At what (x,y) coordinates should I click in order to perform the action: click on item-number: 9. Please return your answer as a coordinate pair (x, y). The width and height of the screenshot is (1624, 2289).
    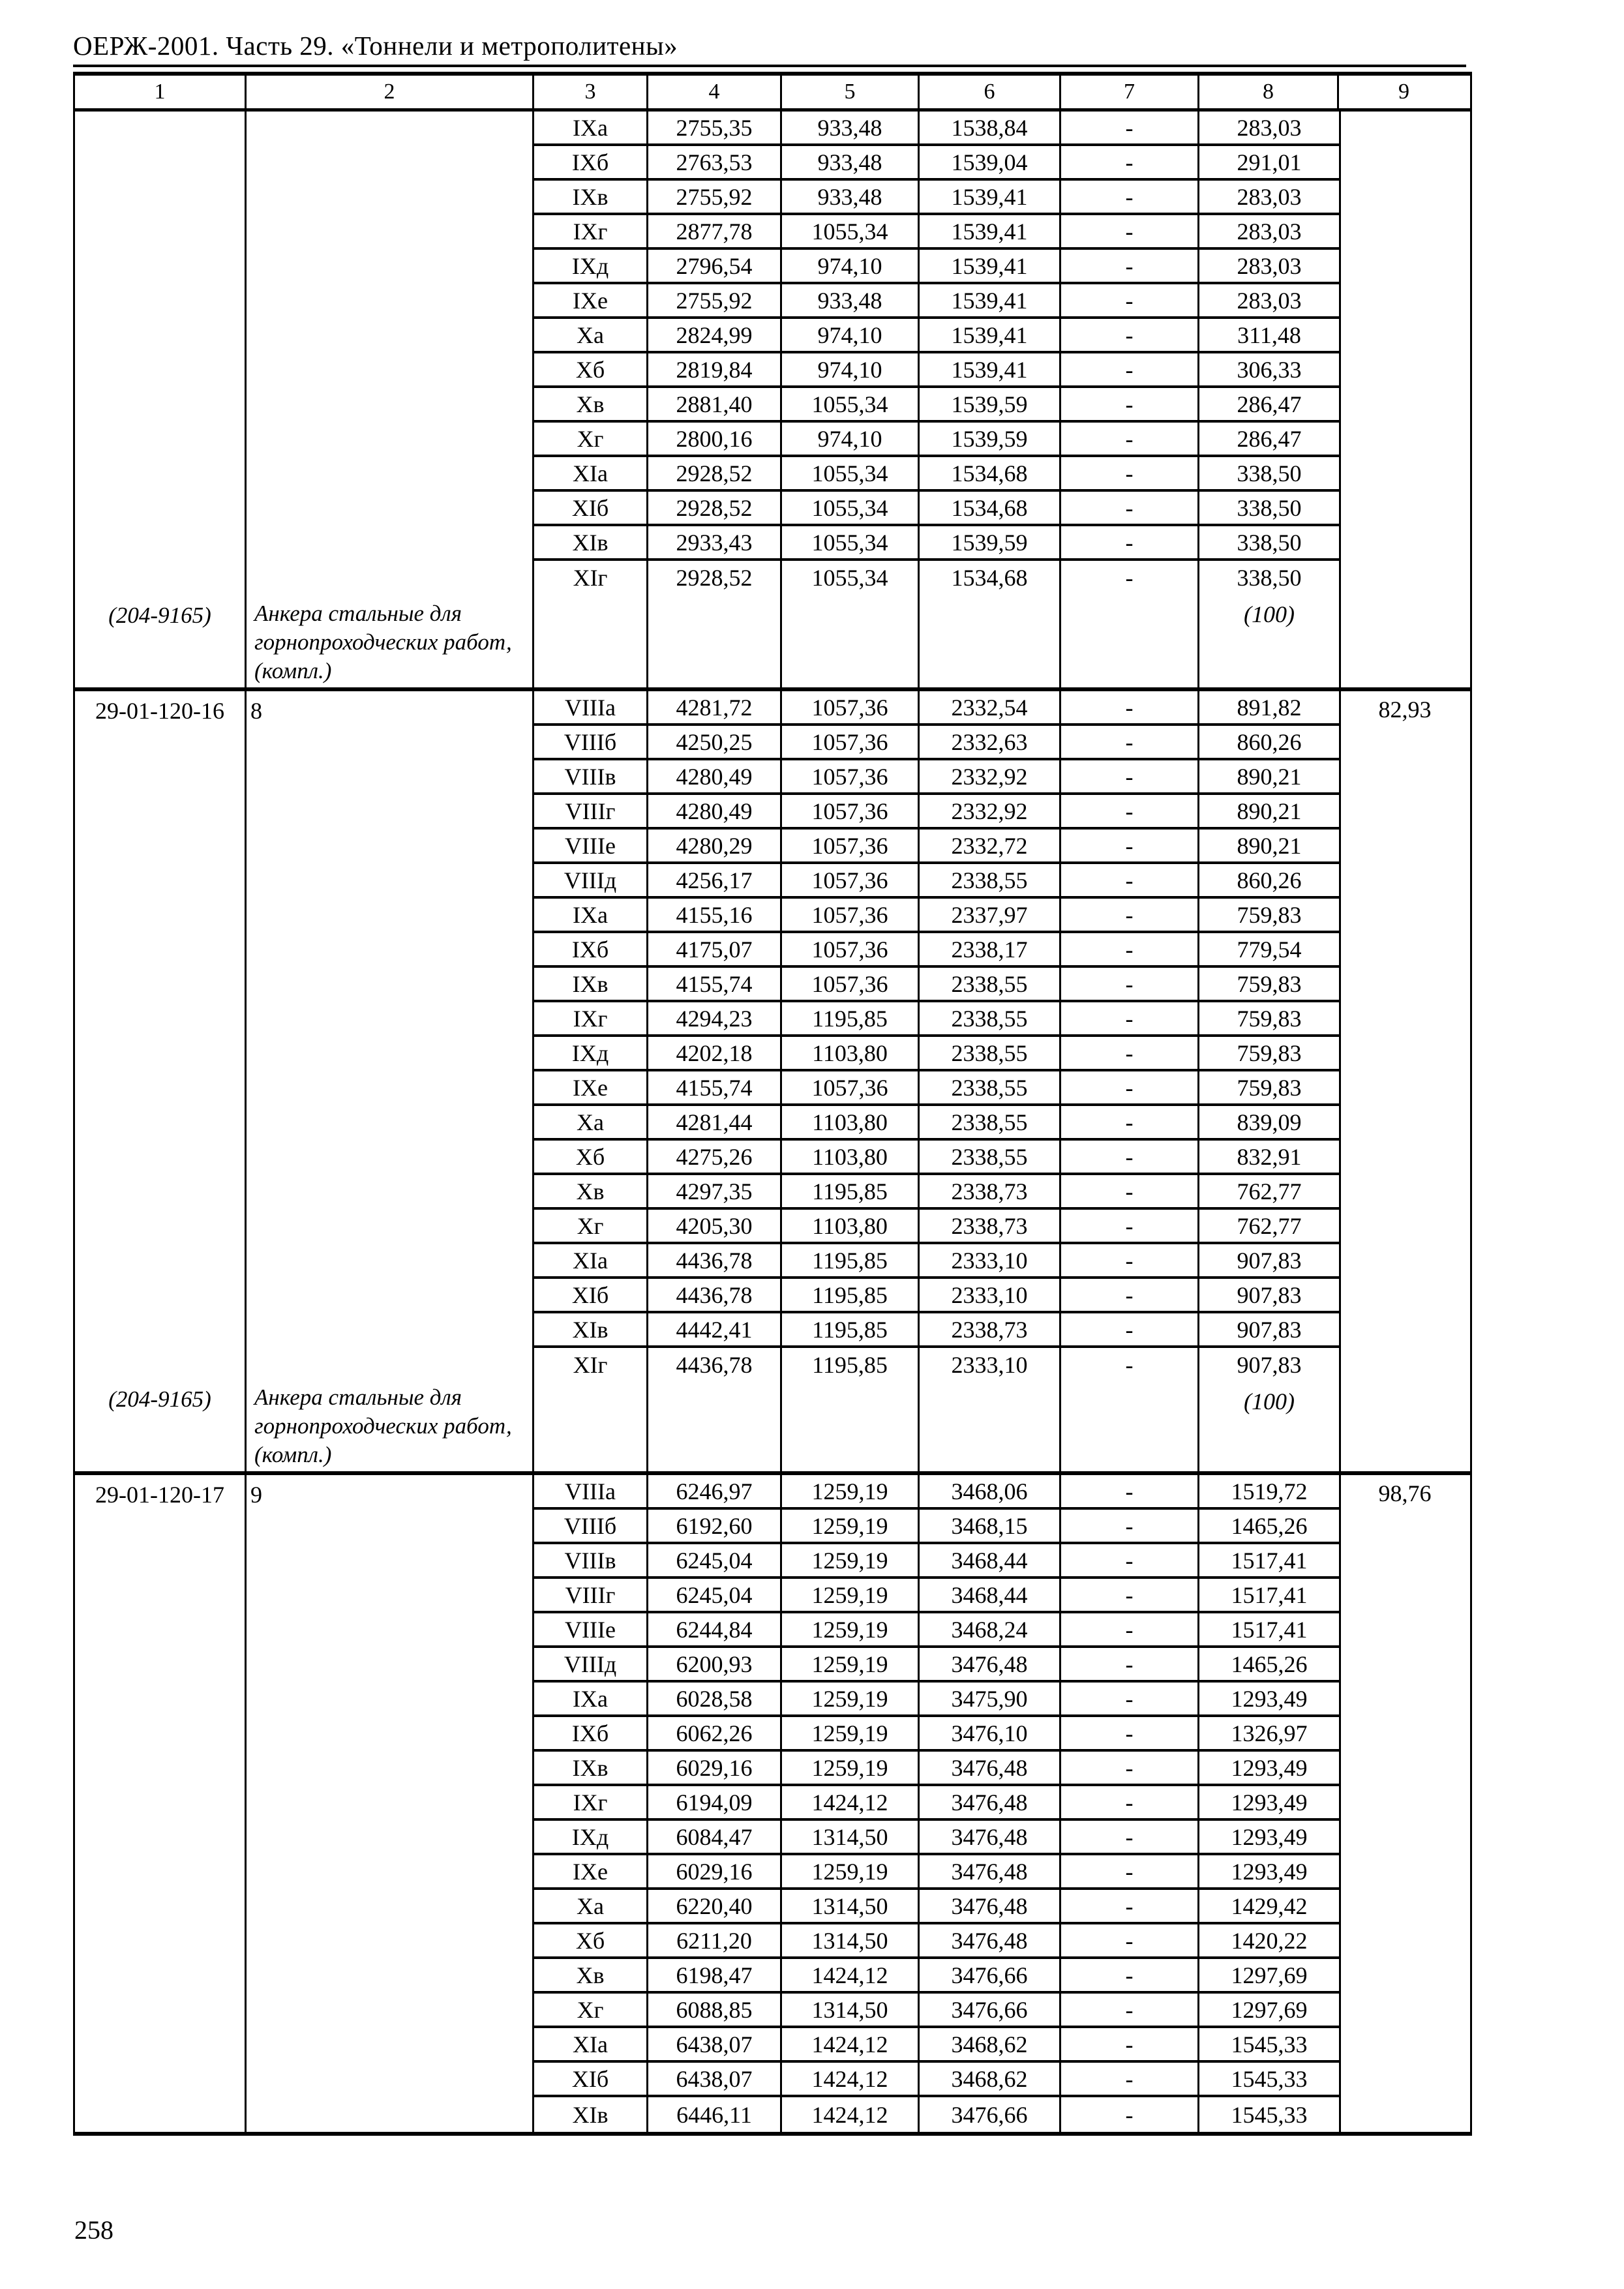
    Looking at the image, I should click on (256, 1495).